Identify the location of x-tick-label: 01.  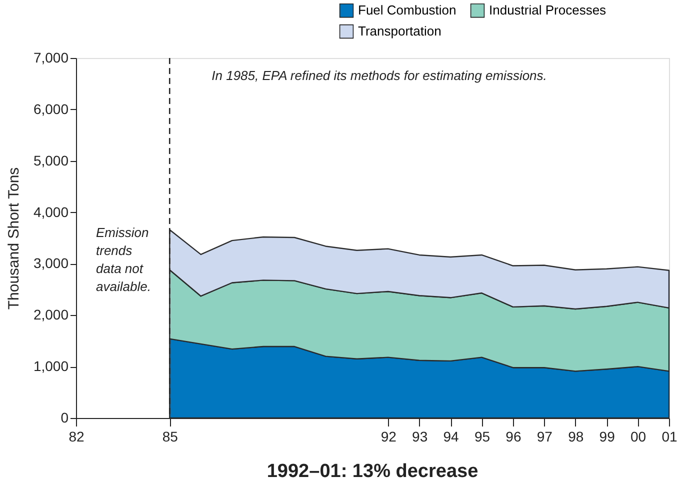
(670, 436).